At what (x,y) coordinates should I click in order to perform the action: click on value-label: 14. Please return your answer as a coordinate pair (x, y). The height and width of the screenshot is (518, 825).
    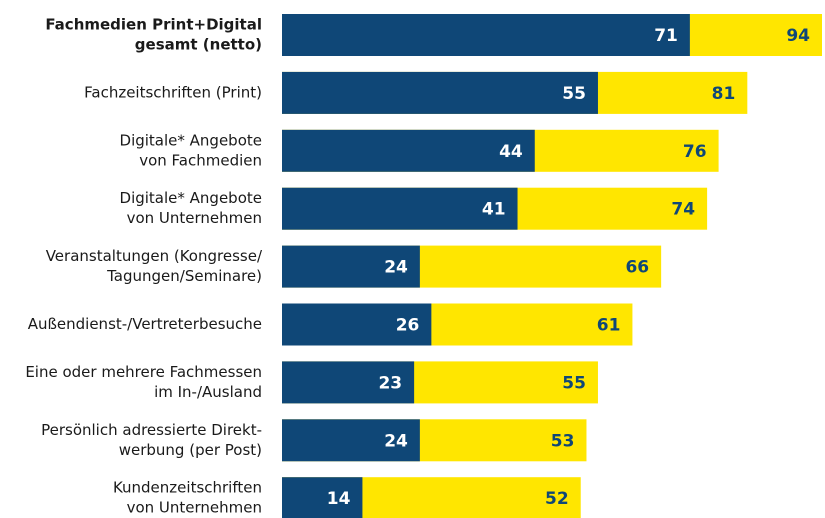
    Looking at the image, I should click on (339, 499).